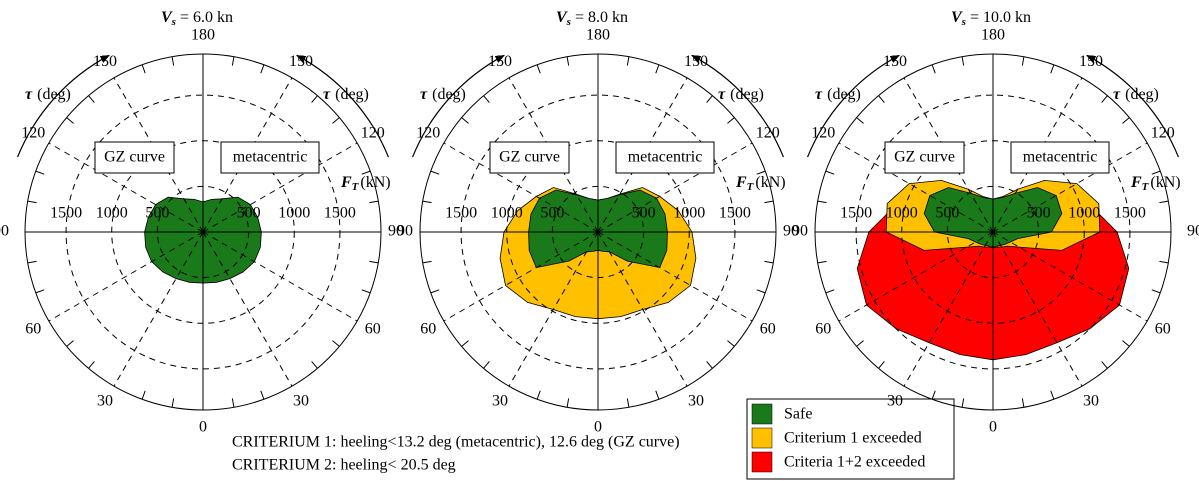 The image size is (1199, 481). I want to click on footnote: CRITERIUM 2: heeling< 20.5 deg, so click(344, 465).